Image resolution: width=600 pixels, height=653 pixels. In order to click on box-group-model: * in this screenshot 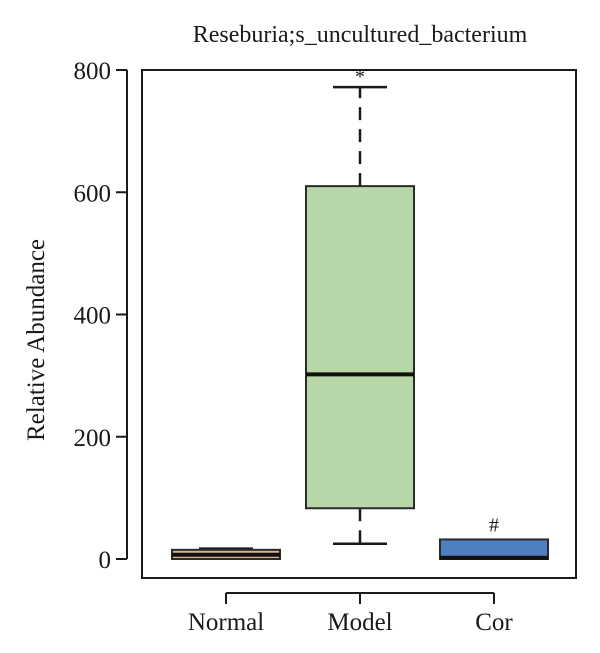, I will do `click(360, 305)`.